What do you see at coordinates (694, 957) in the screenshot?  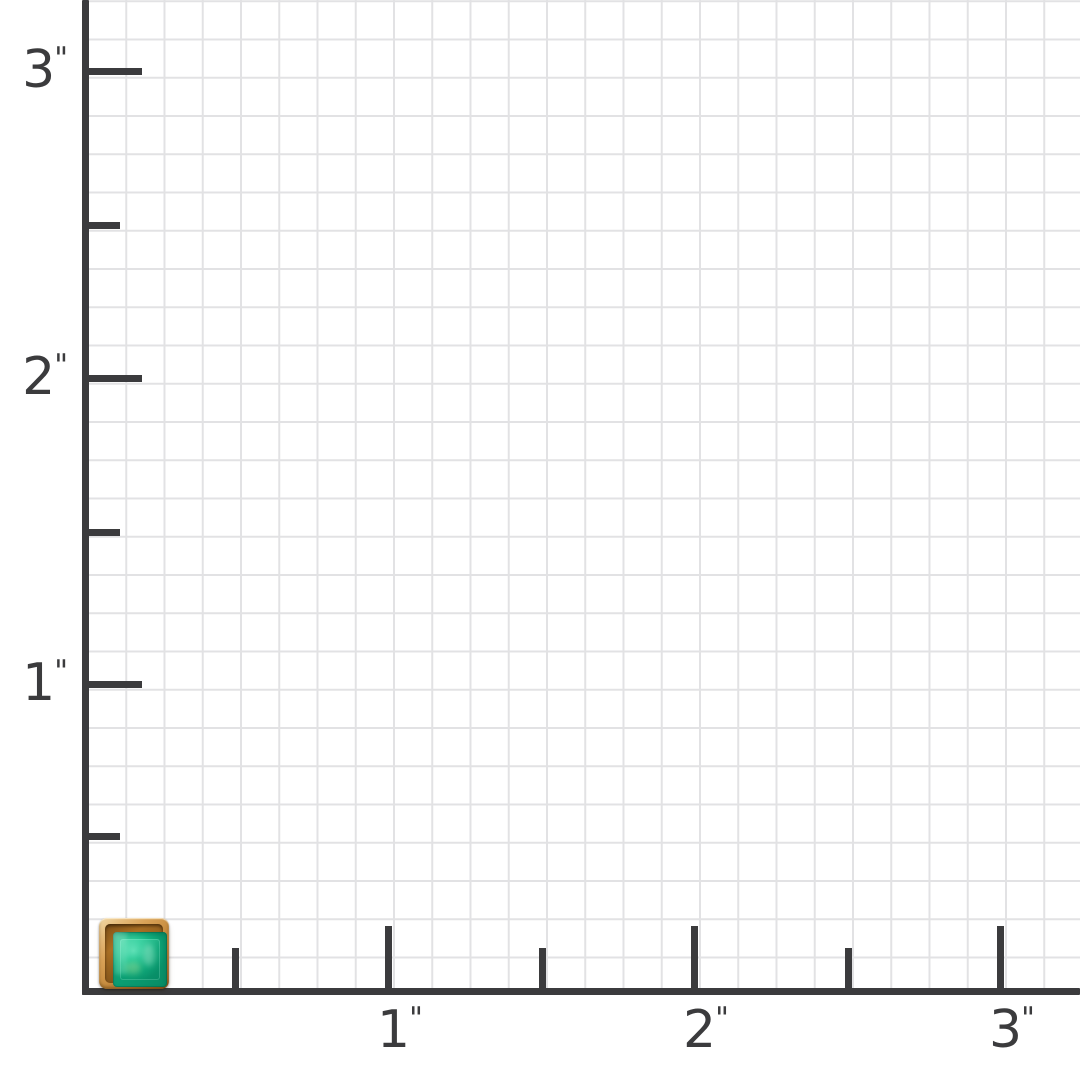 I see `x-tick-2-inch` at bounding box center [694, 957].